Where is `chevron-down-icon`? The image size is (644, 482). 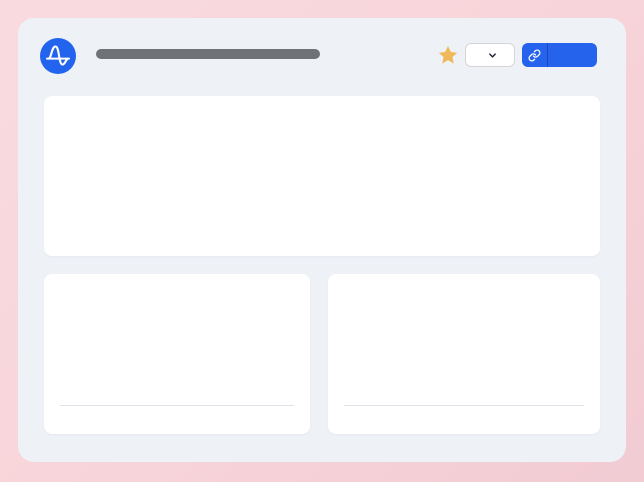 chevron-down-icon is located at coordinates (492, 55).